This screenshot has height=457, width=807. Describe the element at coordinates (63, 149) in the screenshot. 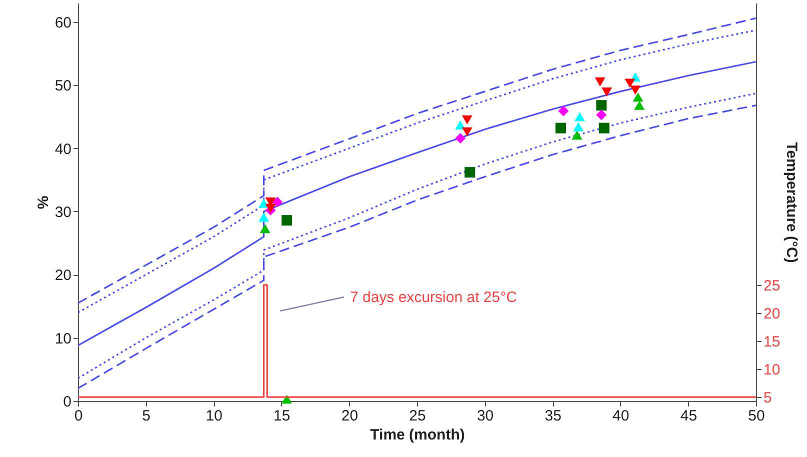

I see `y-tick-label: 40` at that location.